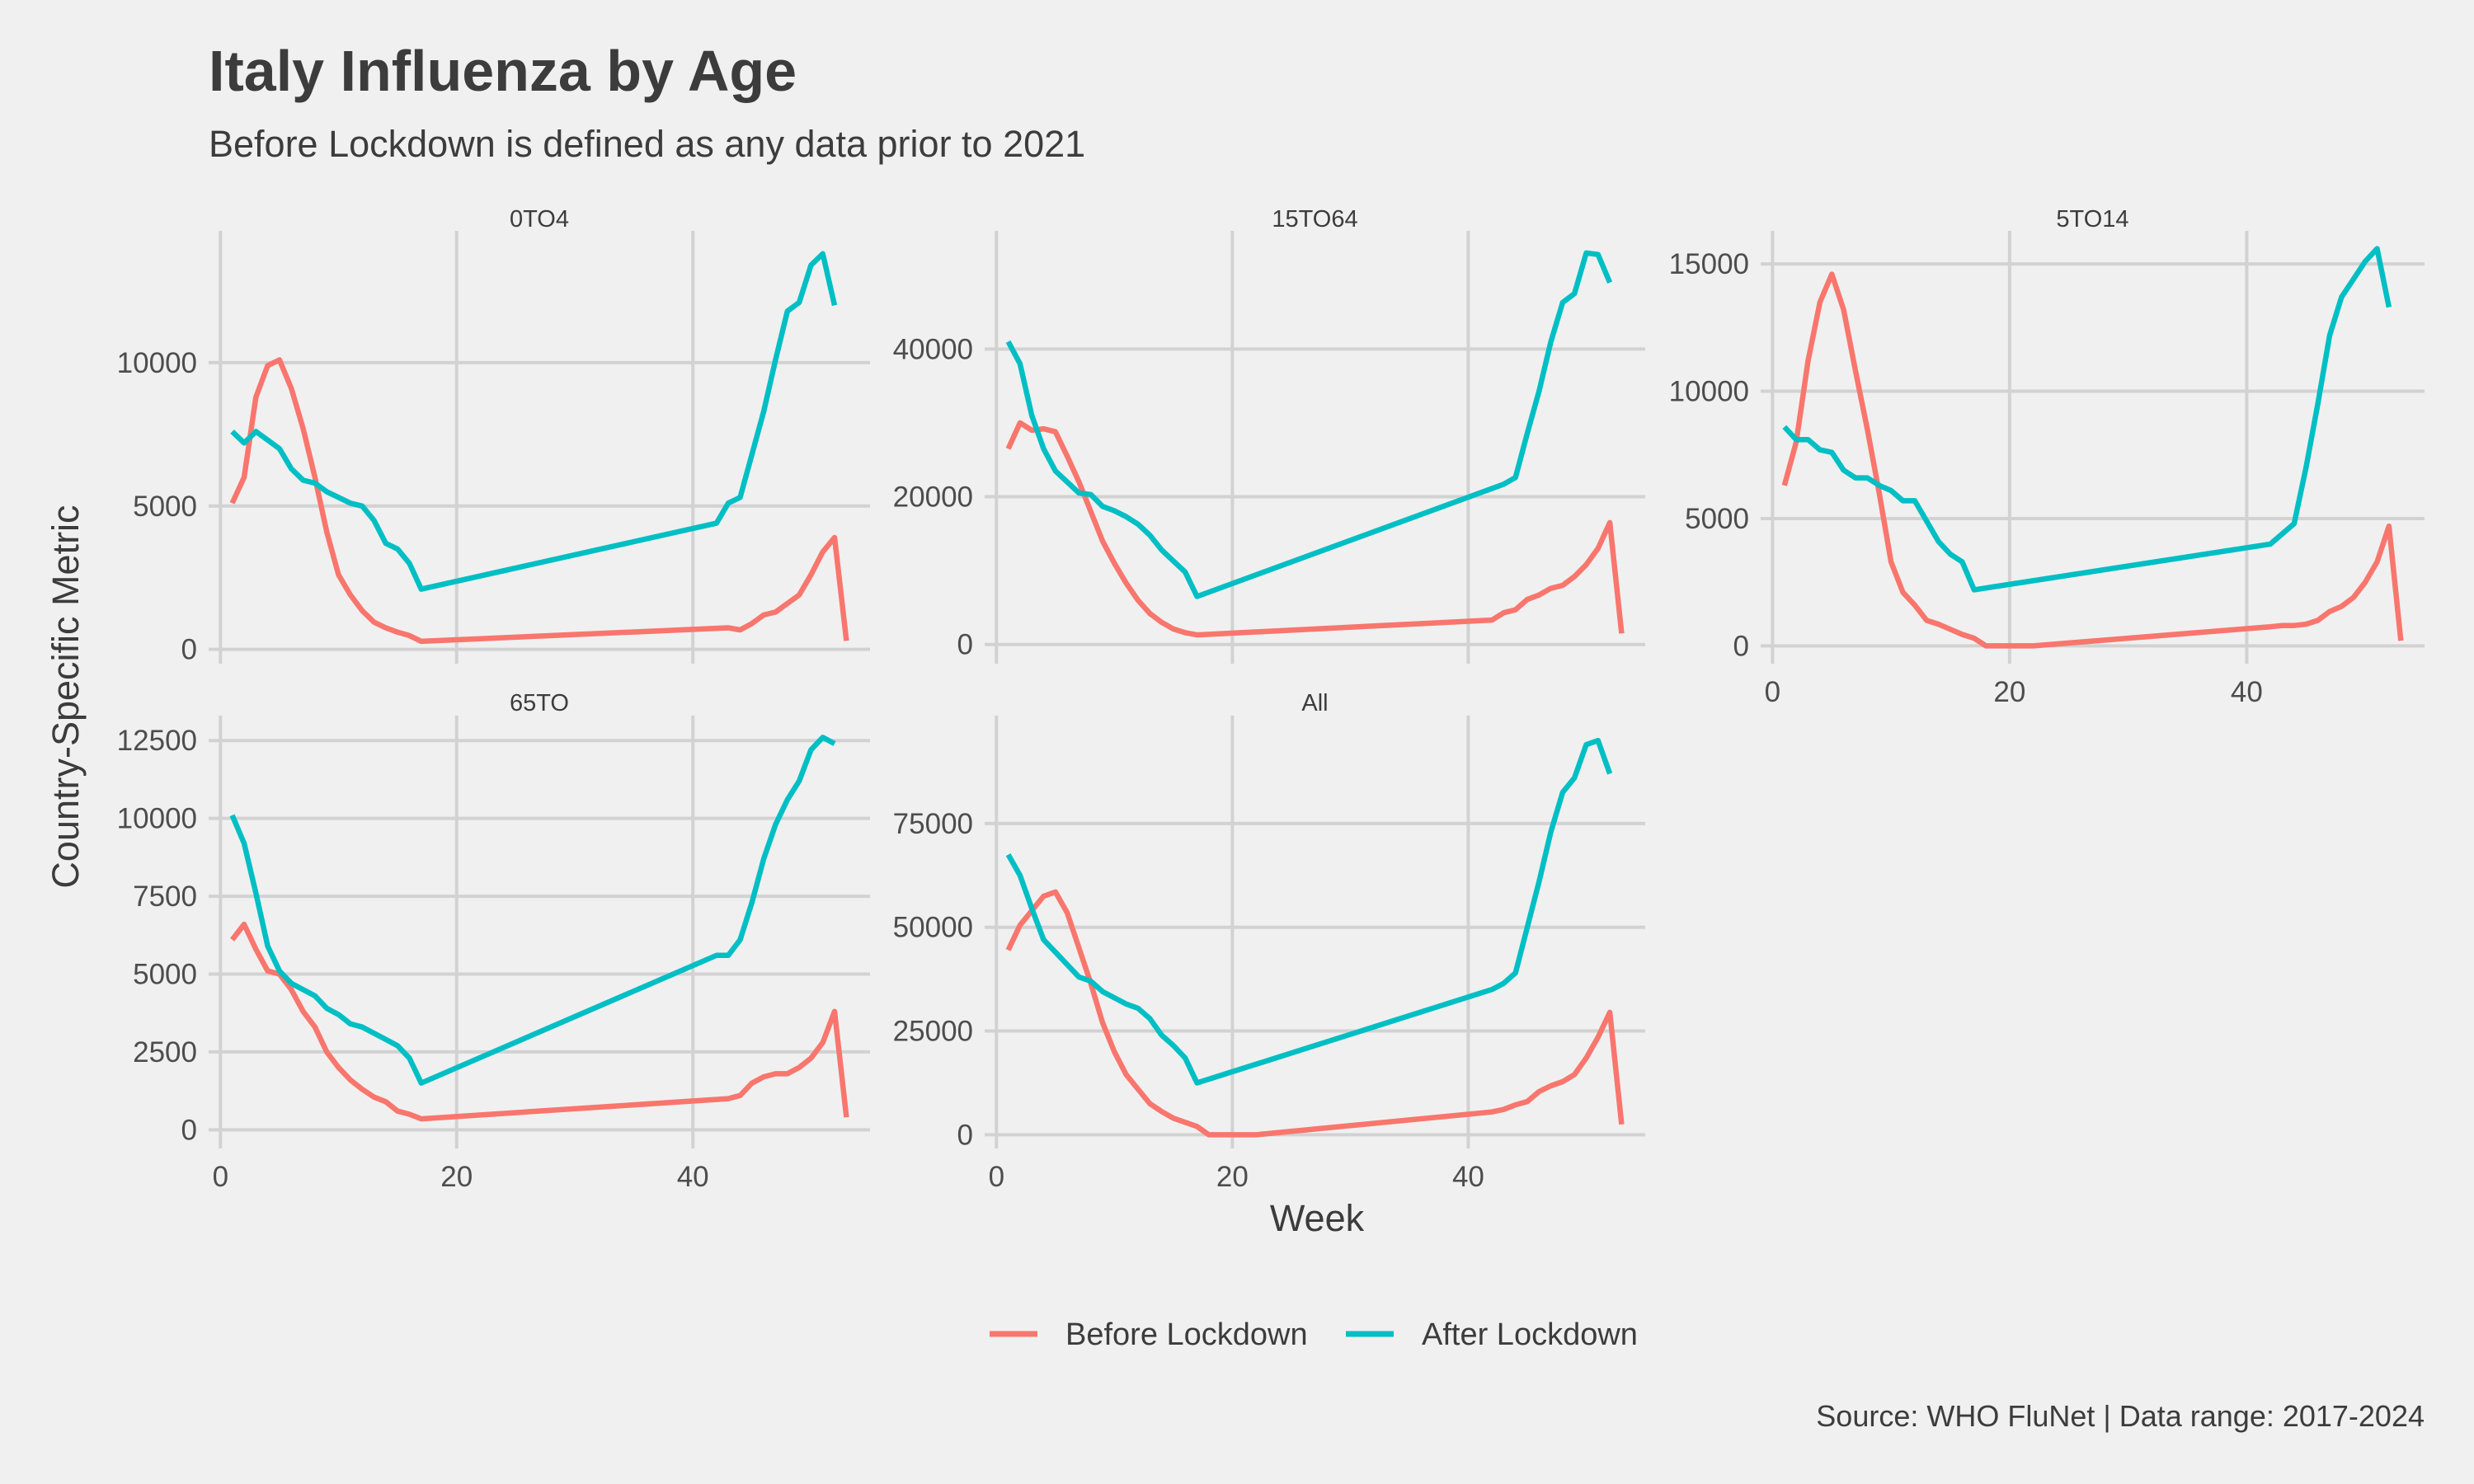  Describe the element at coordinates (933, 497) in the screenshot. I see `y-tick-label: 20000` at that location.